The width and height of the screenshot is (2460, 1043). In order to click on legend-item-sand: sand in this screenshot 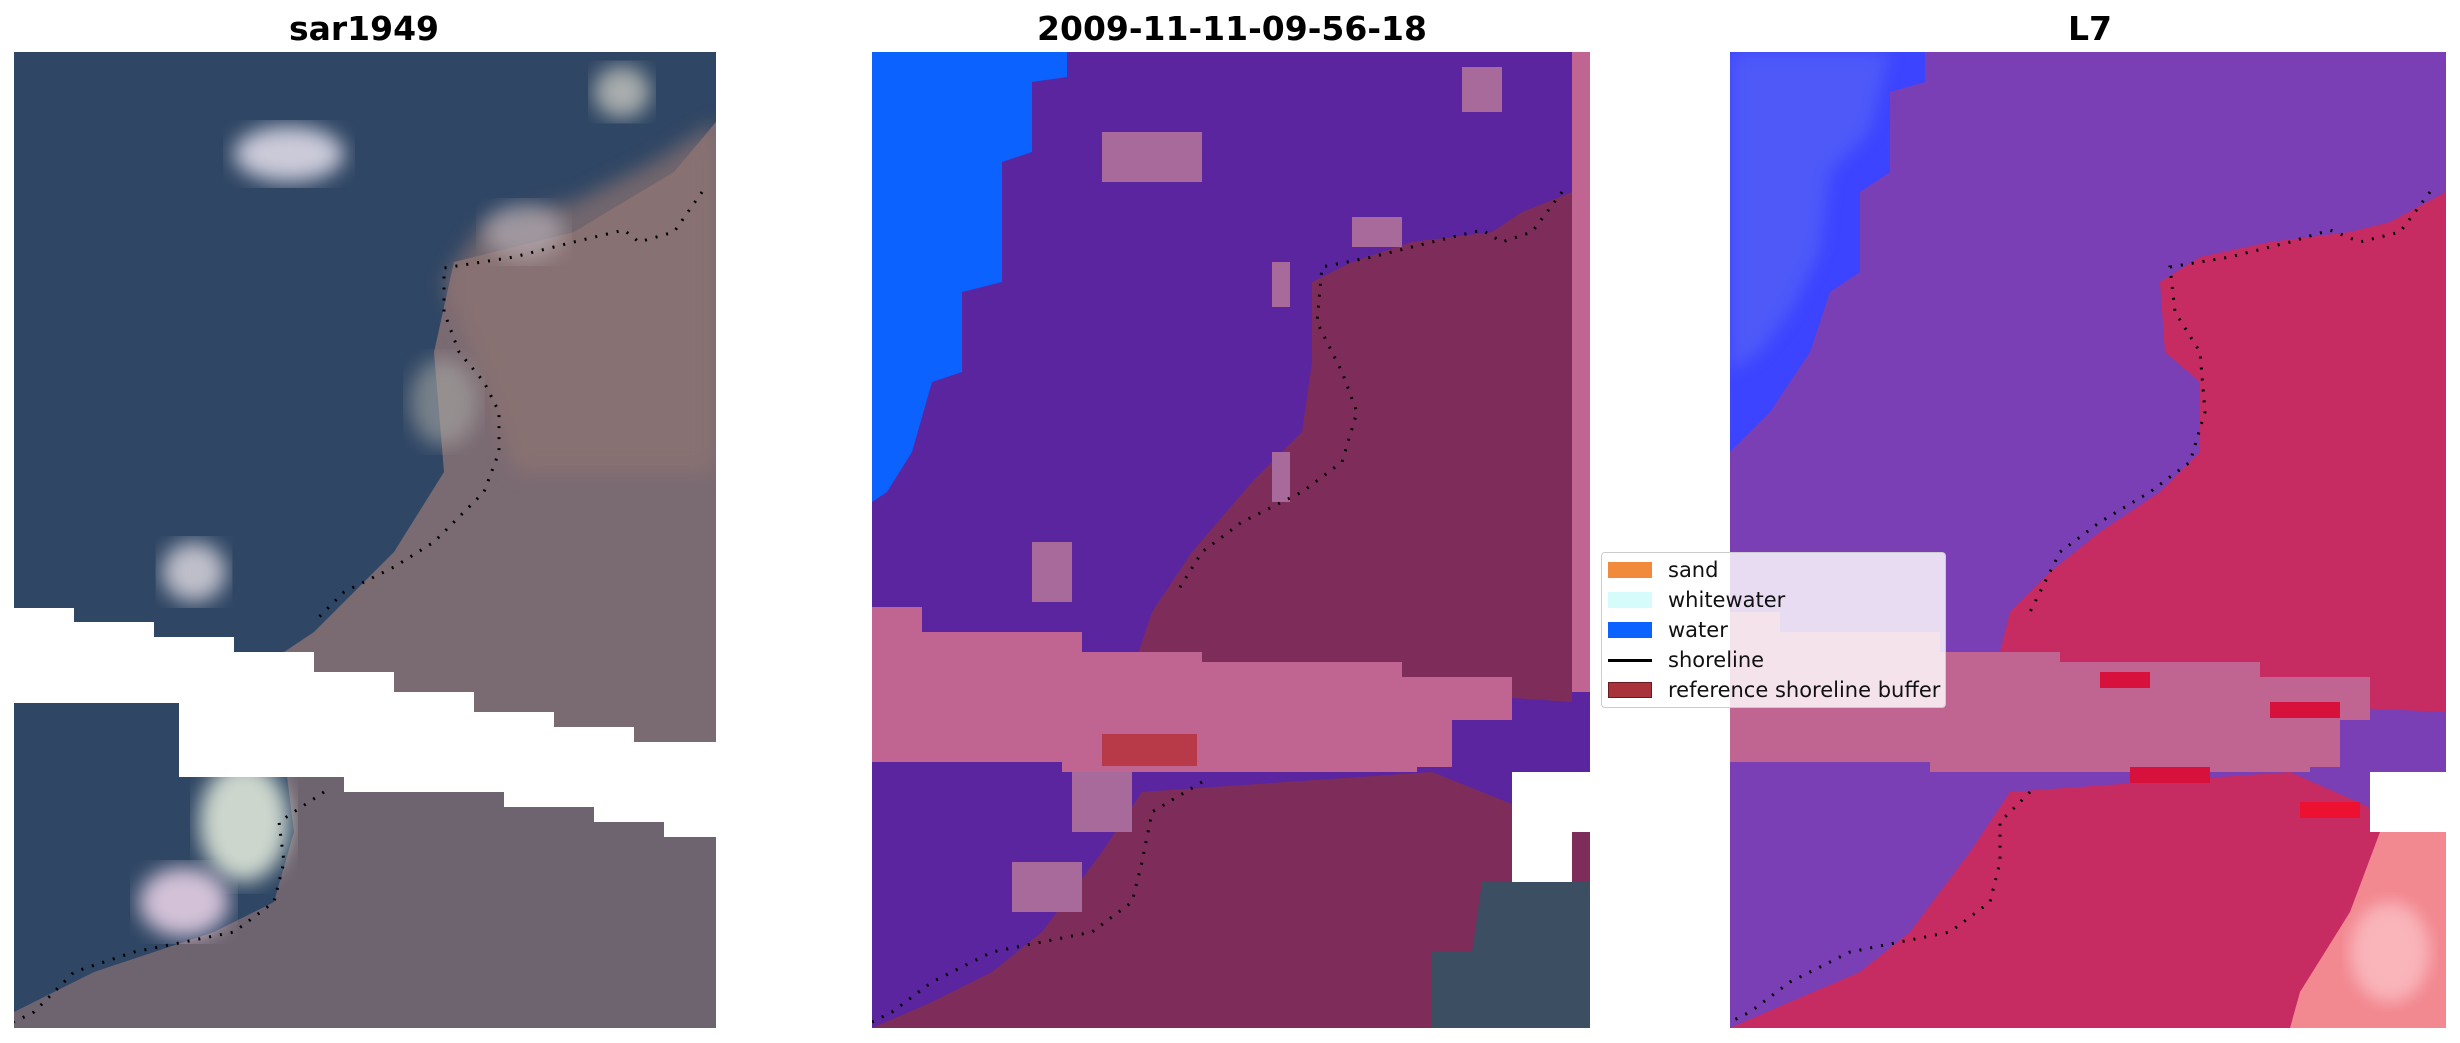, I will do `click(1663, 570)`.